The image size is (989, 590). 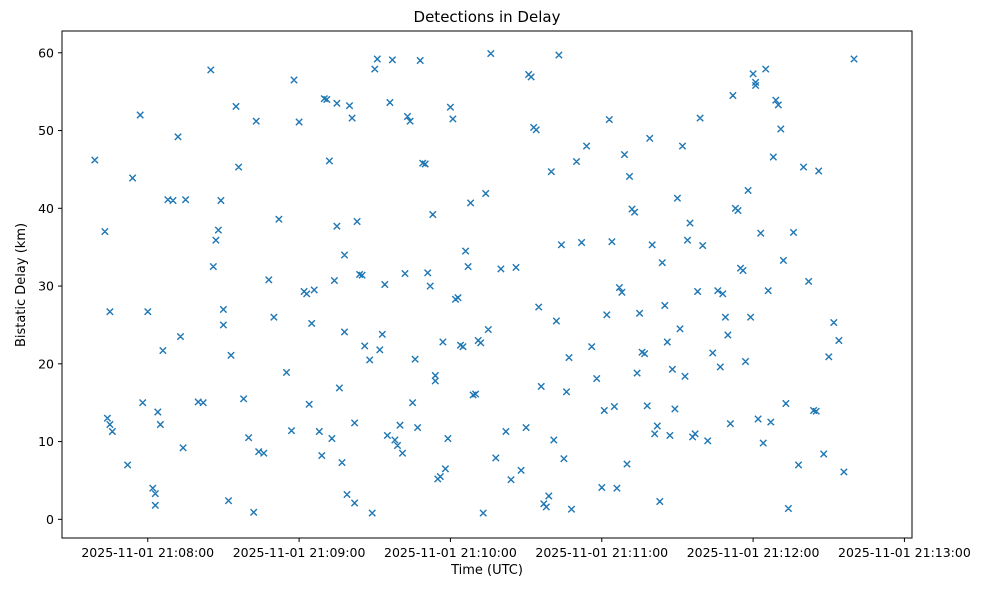 What do you see at coordinates (487, 17) in the screenshot?
I see `chart-title: Detections in Delay` at bounding box center [487, 17].